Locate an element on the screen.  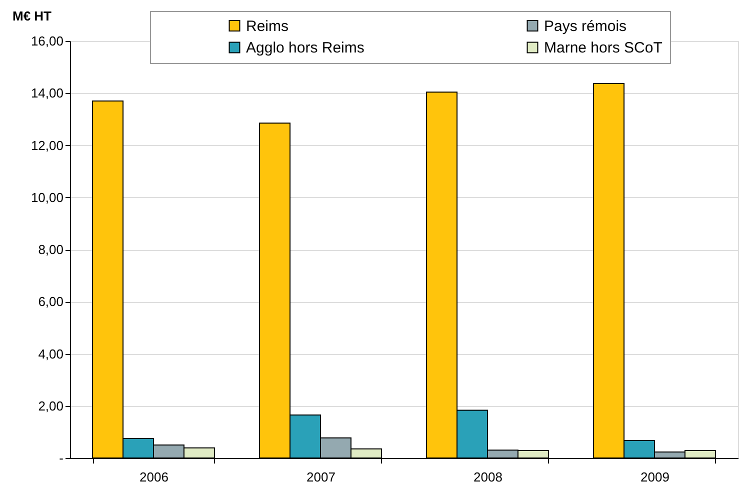
x-tick-label: 2008 is located at coordinates (488, 477).